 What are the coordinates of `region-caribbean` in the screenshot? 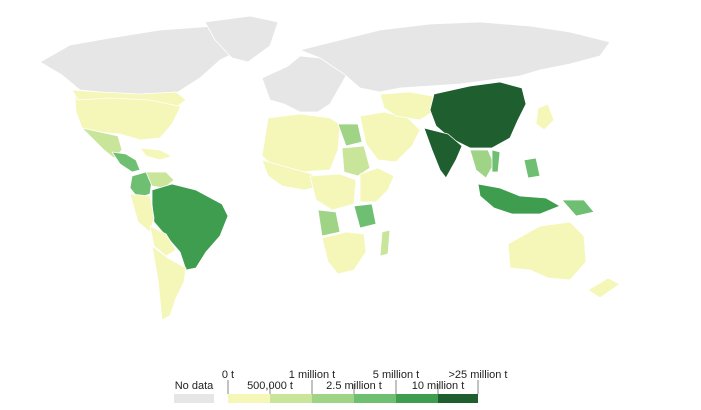 It's located at (156, 154).